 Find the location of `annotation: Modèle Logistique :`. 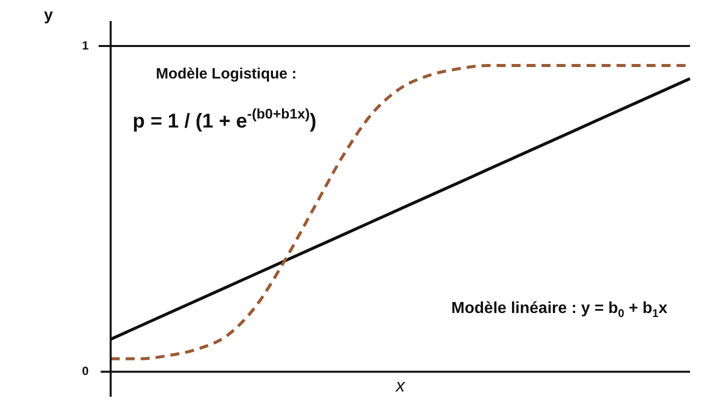

annotation: Modèle Logistique : is located at coordinates (226, 74).